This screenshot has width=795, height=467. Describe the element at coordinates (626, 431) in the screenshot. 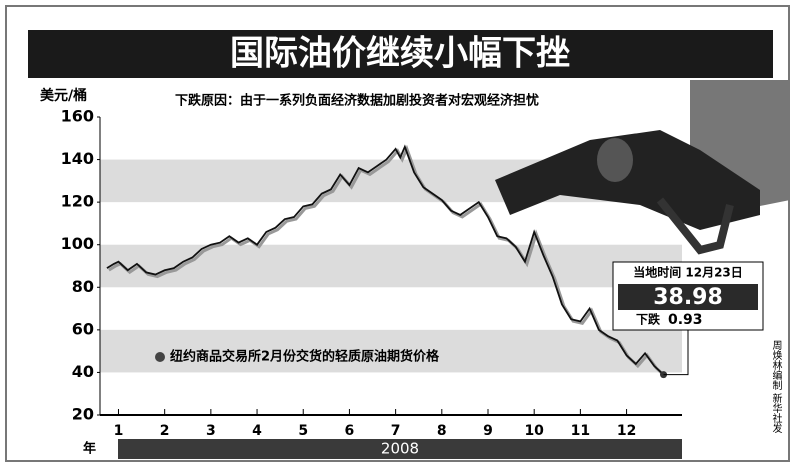

I see `x-tick-label: 12` at that location.